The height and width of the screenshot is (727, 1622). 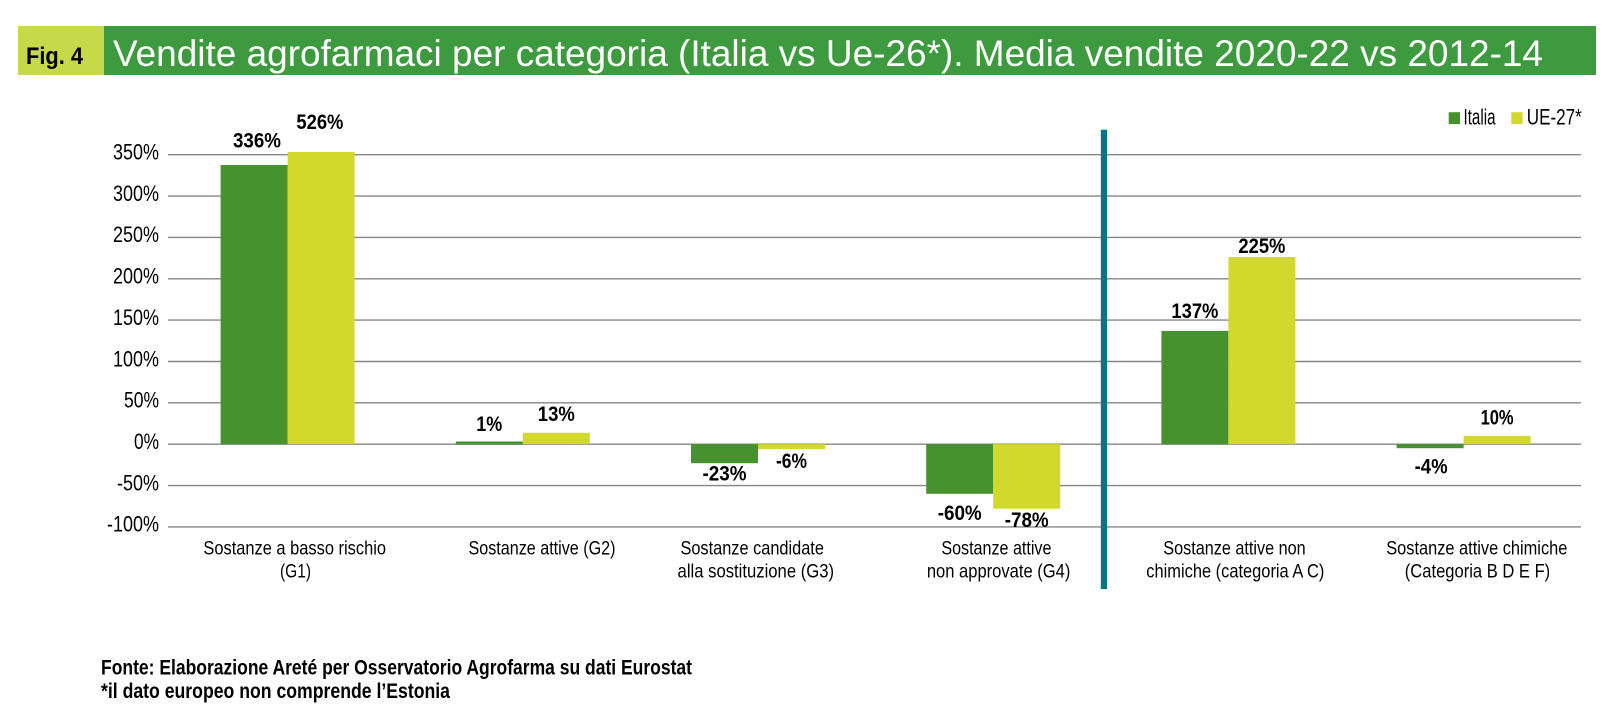 I want to click on svg-text: 225%, so click(x=1261, y=246).